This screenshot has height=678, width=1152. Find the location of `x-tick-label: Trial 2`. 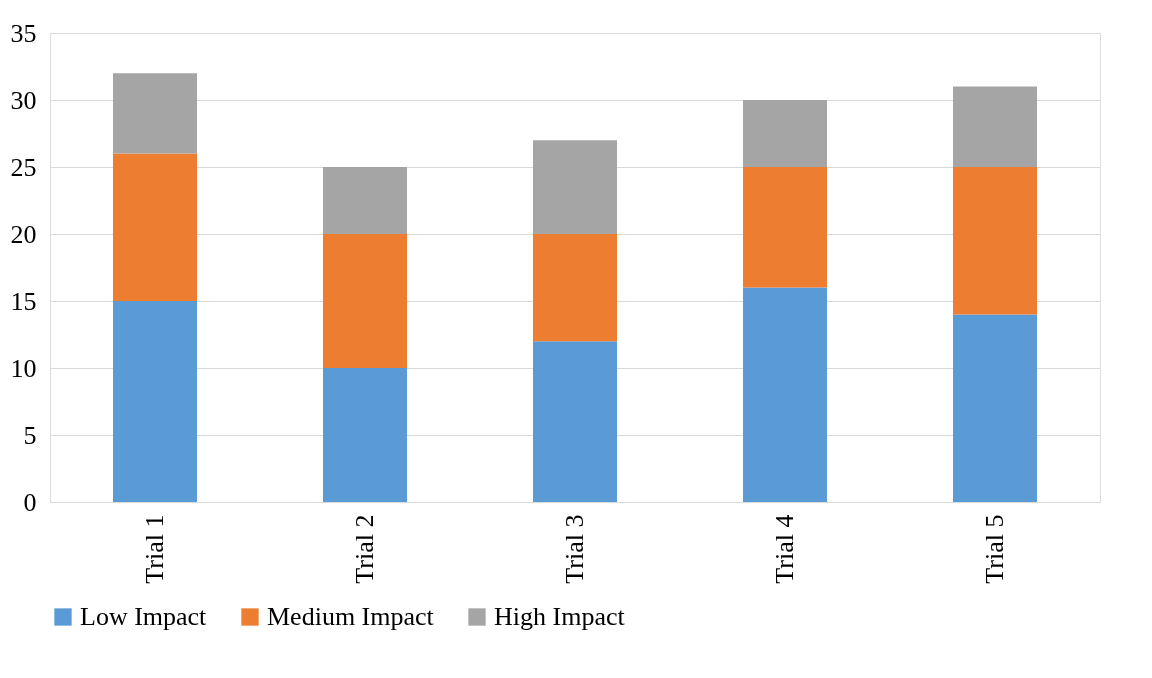

x-tick-label: Trial 2 is located at coordinates (364, 549).